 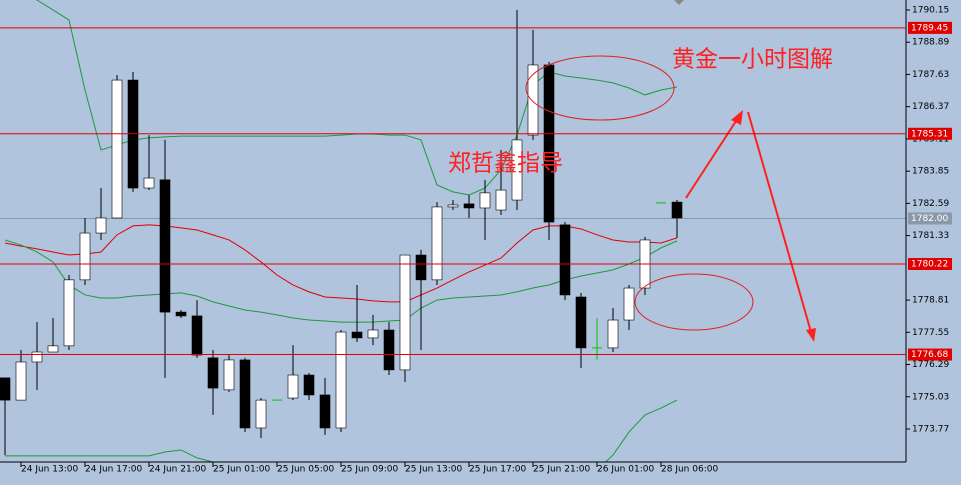 I want to click on x-tick-label: 24 Jun 17:00, so click(x=113, y=470).